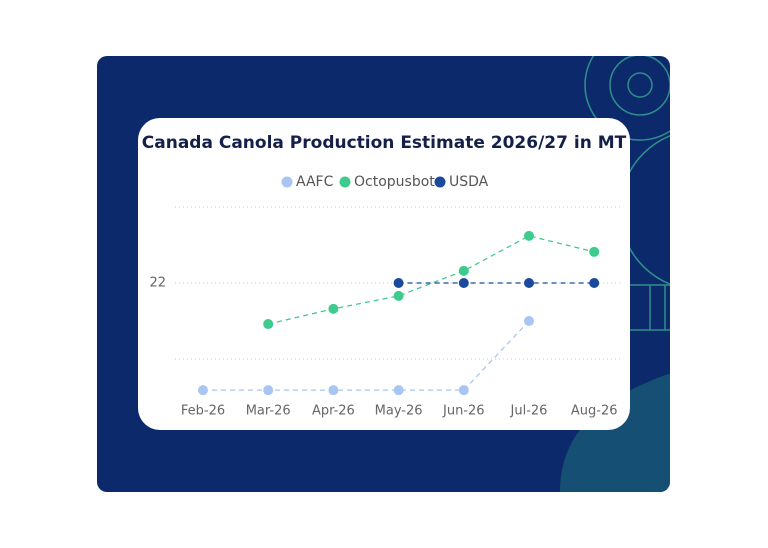  What do you see at coordinates (394, 182) in the screenshot?
I see `legend-label: Octopusbot` at bounding box center [394, 182].